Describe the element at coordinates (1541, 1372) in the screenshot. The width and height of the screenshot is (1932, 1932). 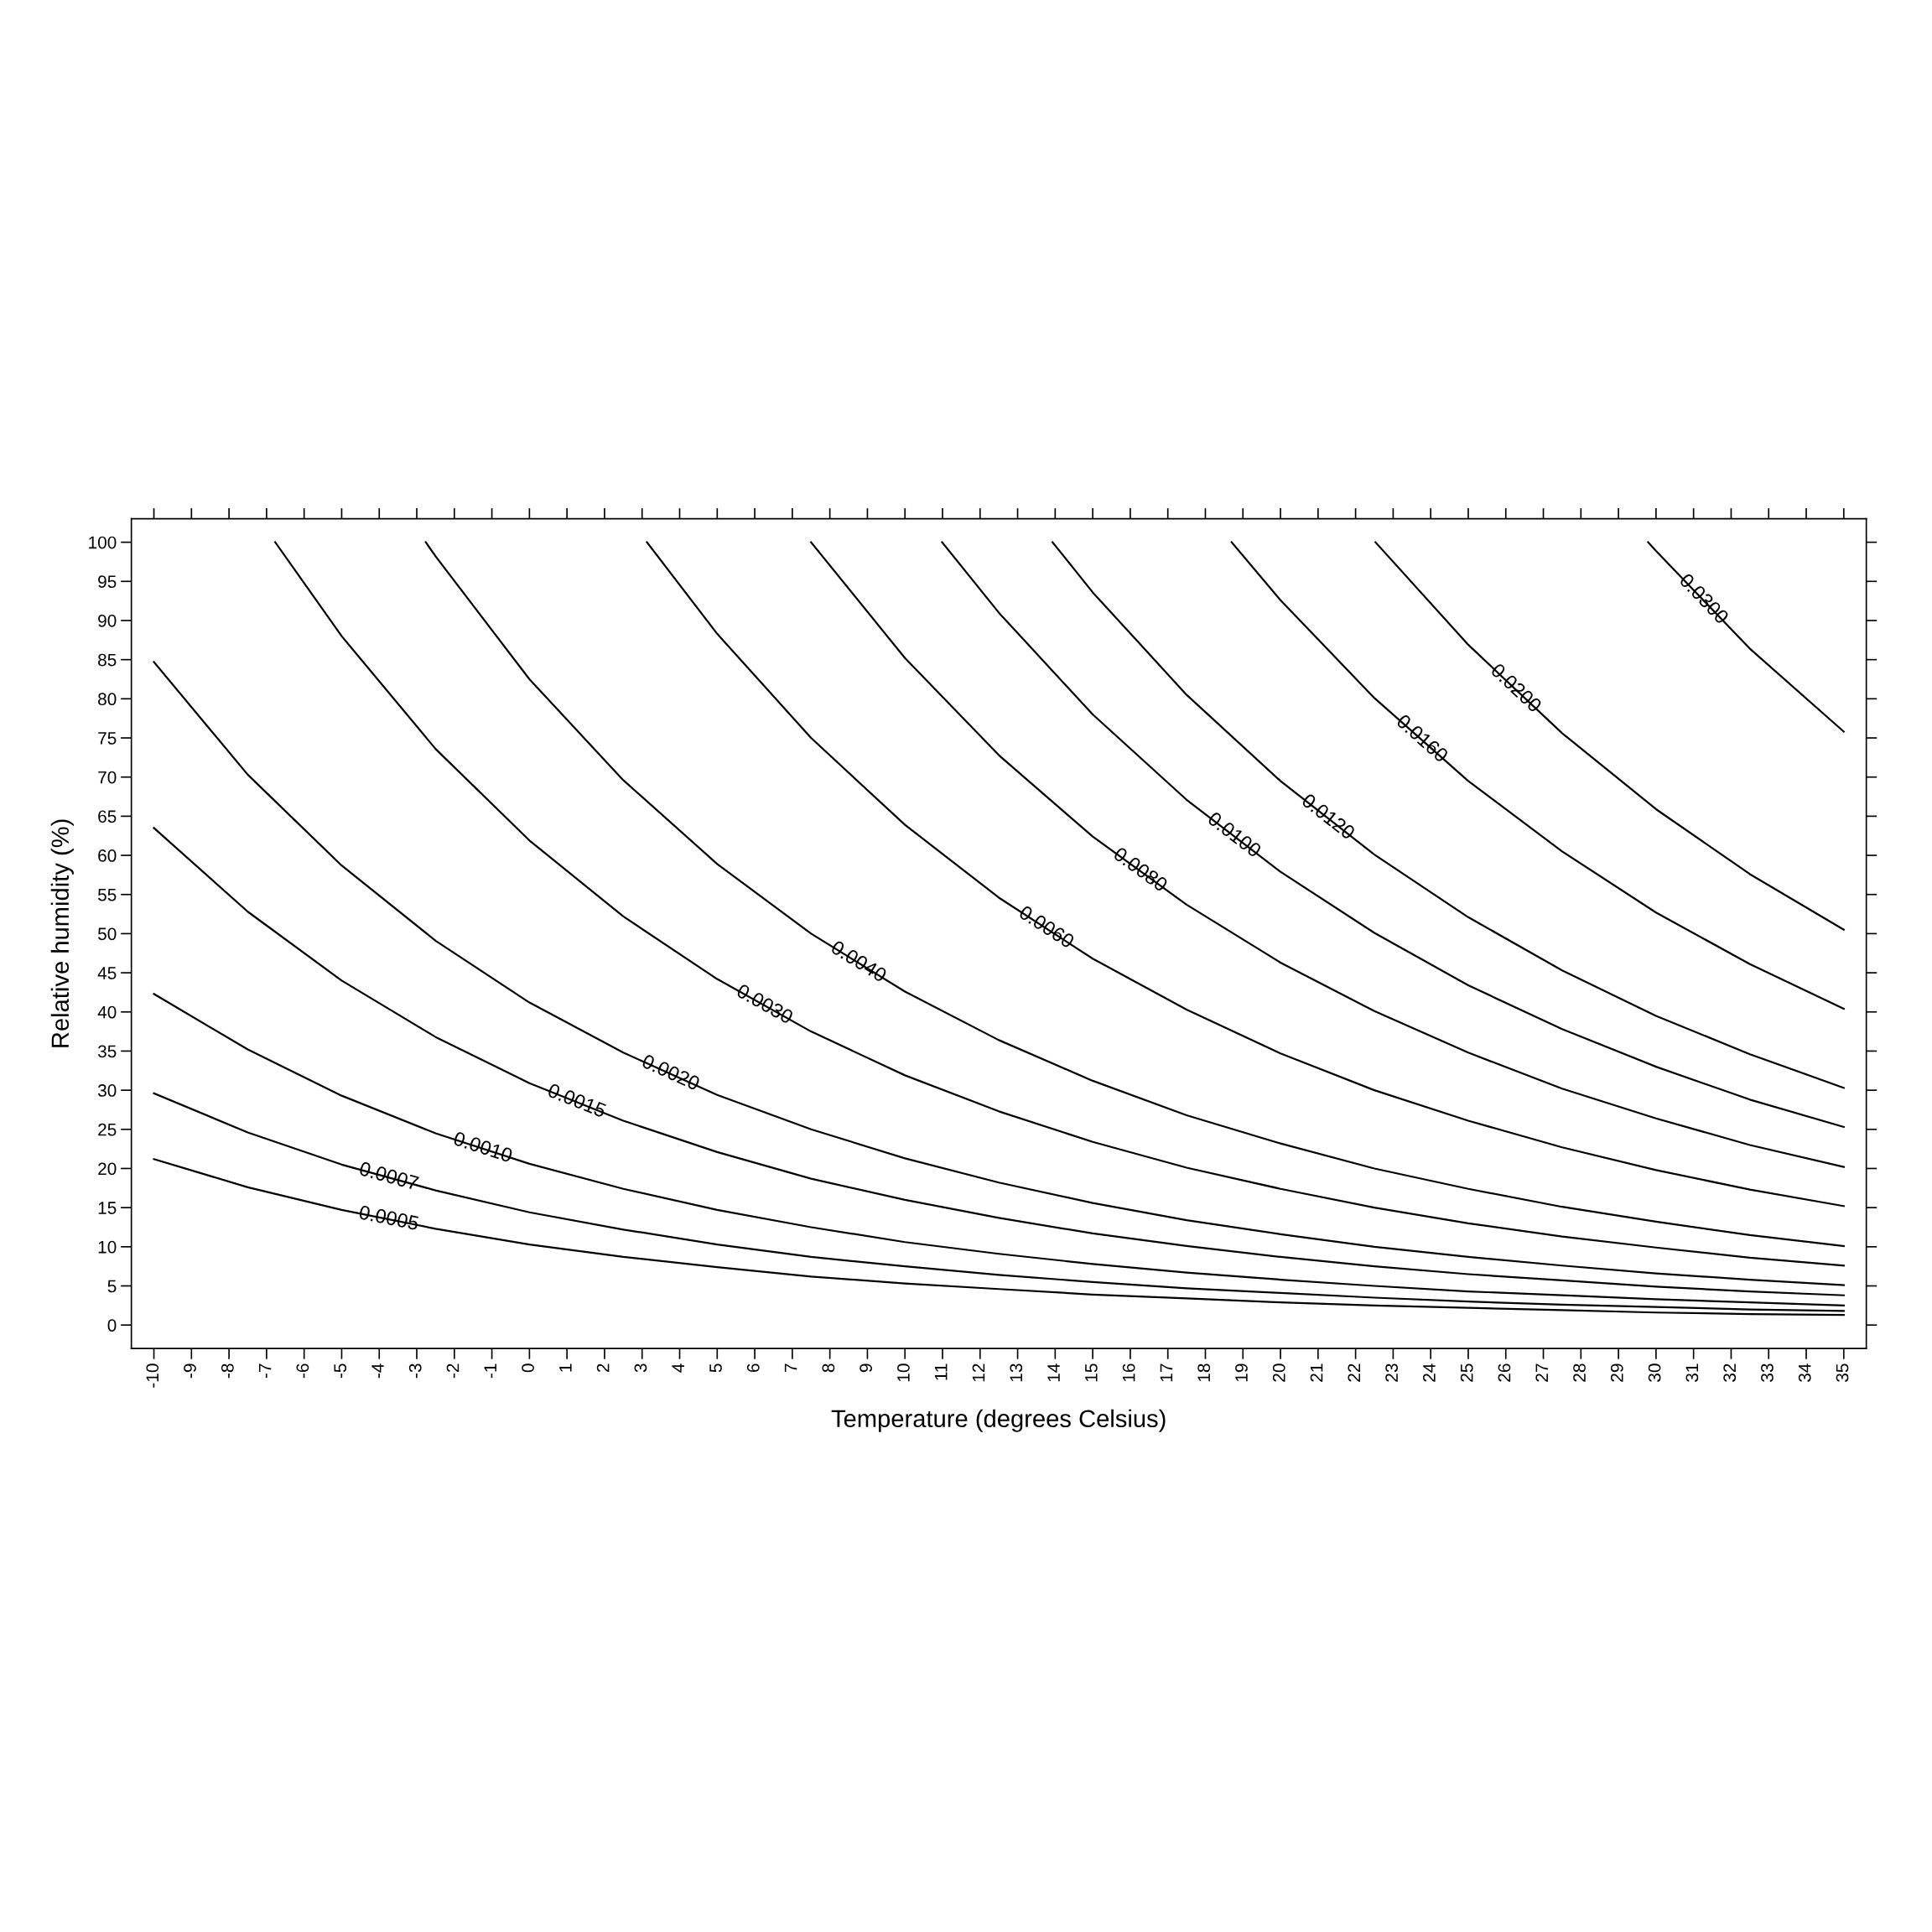
I see `x-tick-label: 27` at that location.